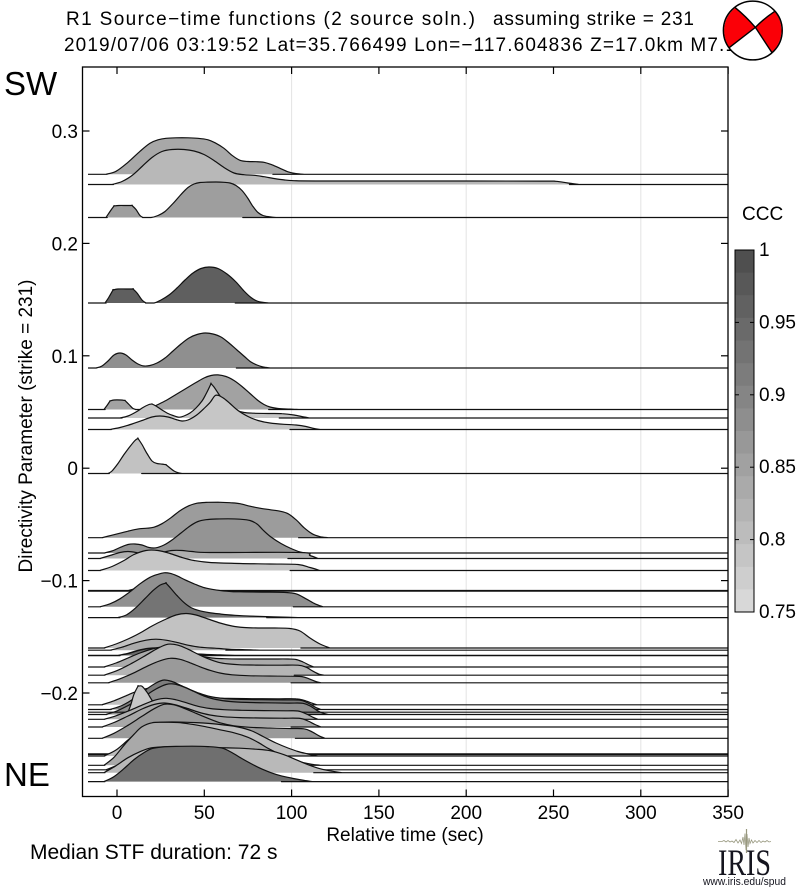 The image size is (800, 892). What do you see at coordinates (153, 852) in the screenshot?
I see `svg-text: Median STF duration: 72 s` at bounding box center [153, 852].